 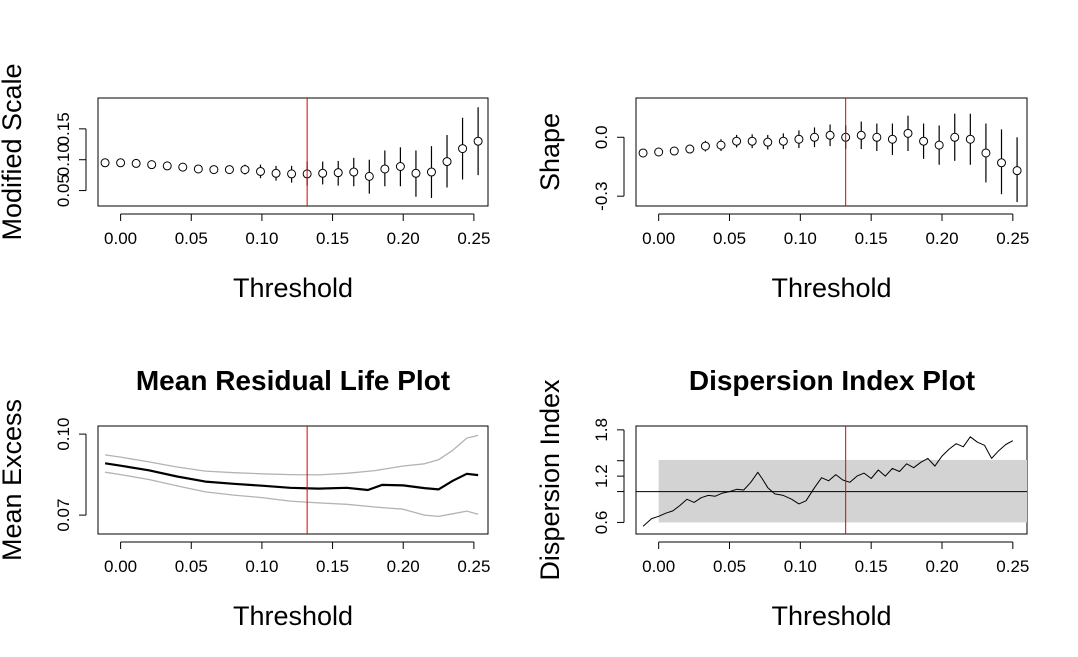 What do you see at coordinates (601, 476) in the screenshot?
I see `y-tick-label: 1.2` at bounding box center [601, 476].